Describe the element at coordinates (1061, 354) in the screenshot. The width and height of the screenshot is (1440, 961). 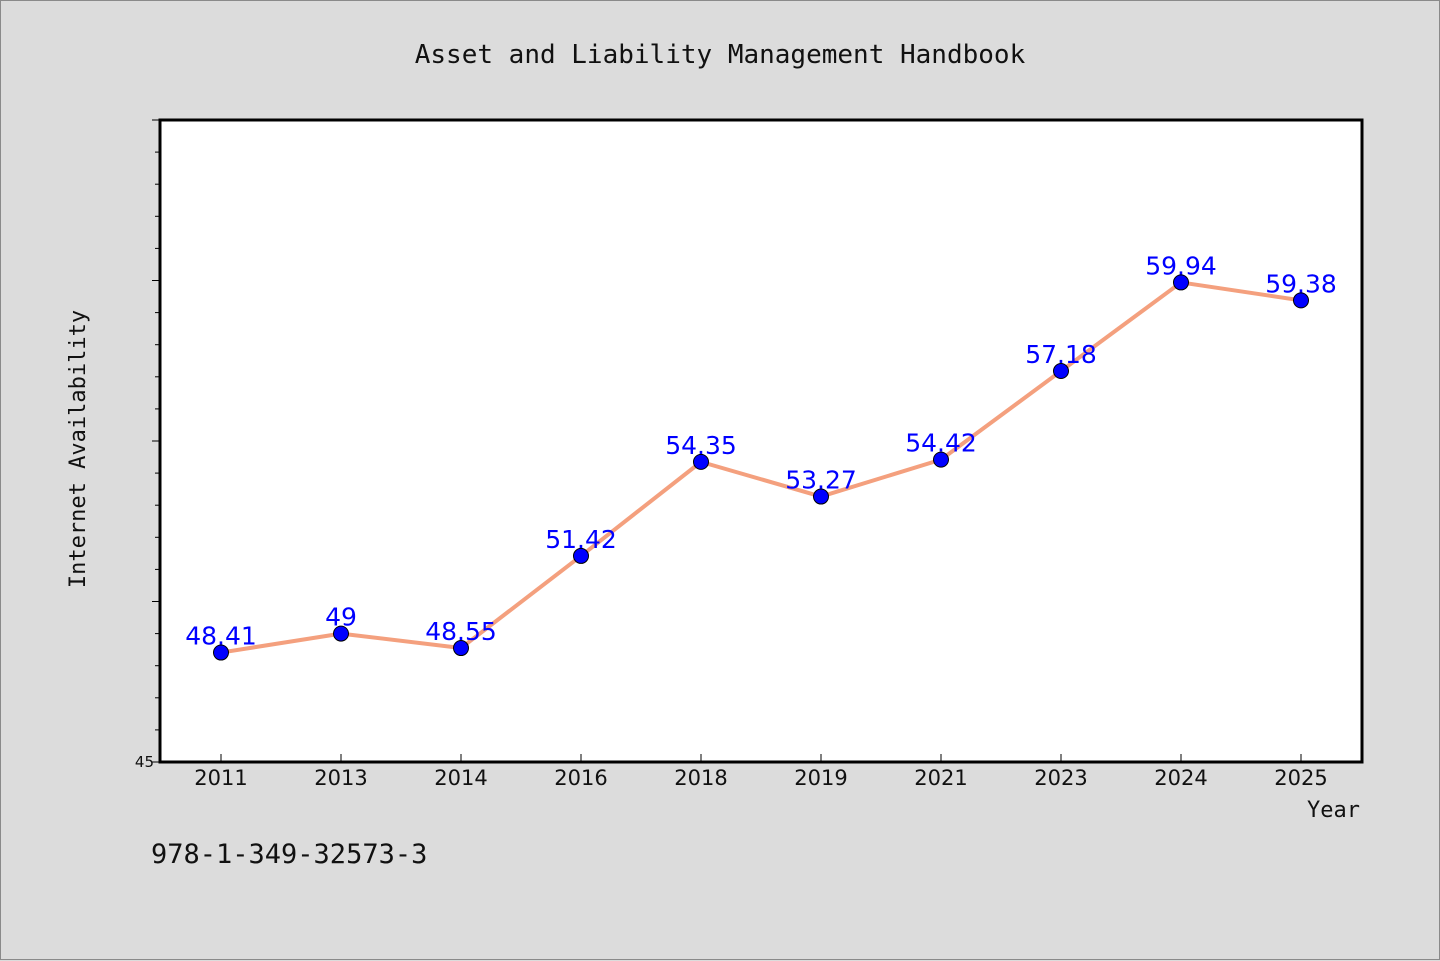
I see `data-label: 57.18` at that location.